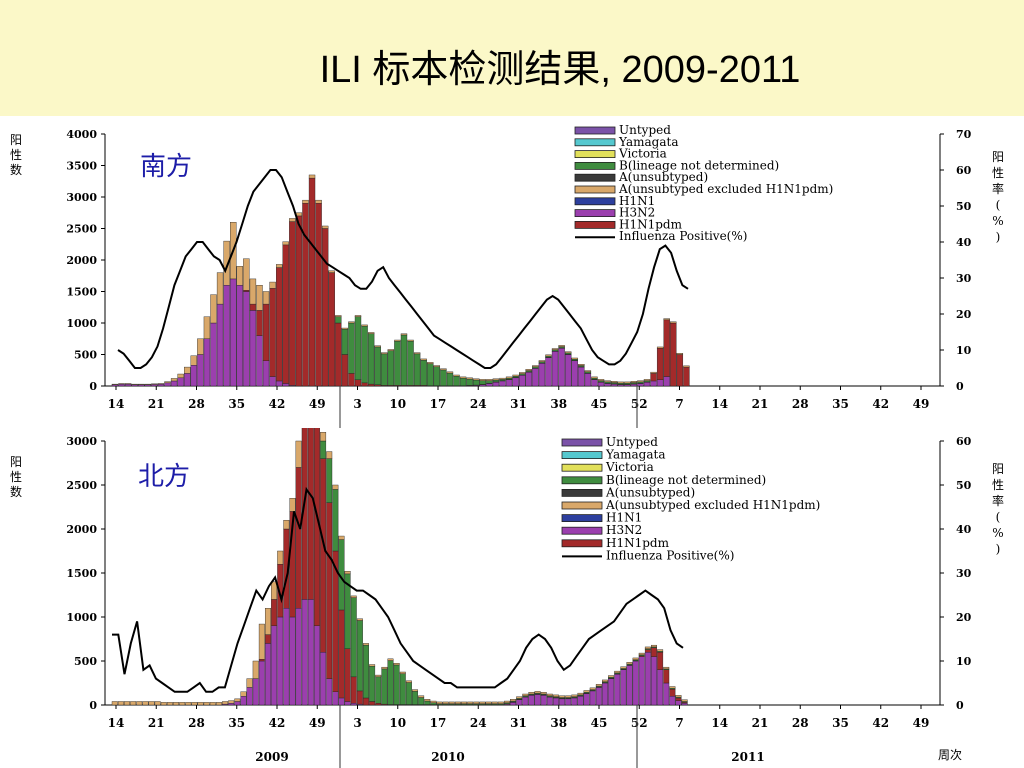  What do you see at coordinates (16, 140) in the screenshot?
I see `y-left-axis-label: 阳` at bounding box center [16, 140].